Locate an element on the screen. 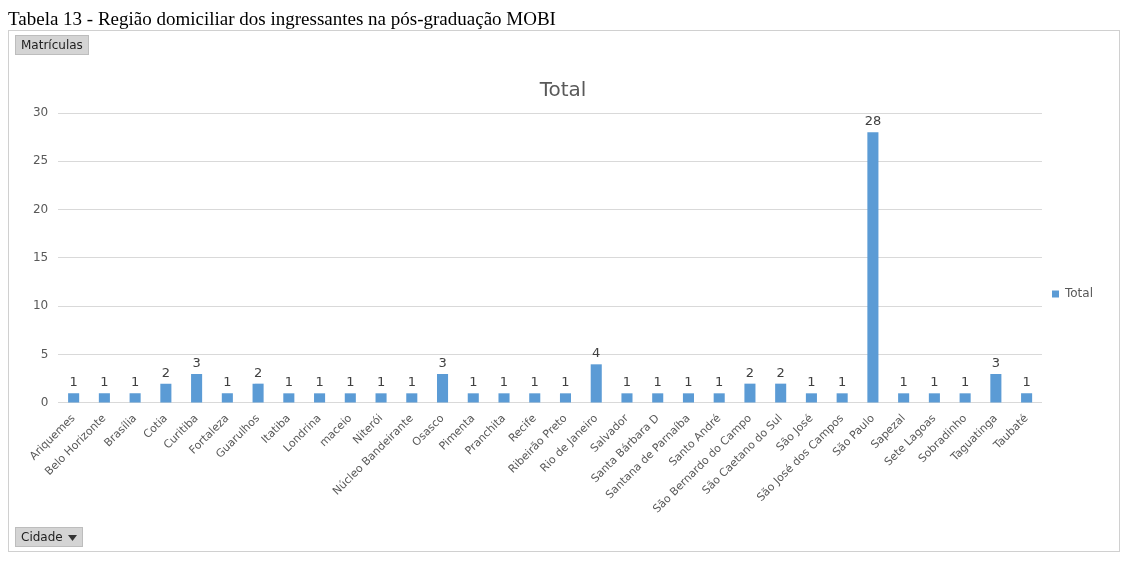 This screenshot has height=563, width=1131. text: Tabela 13 - Região domiciliar dos ingressantes na pós-graduação MOBI is located at coordinates (282, 19).